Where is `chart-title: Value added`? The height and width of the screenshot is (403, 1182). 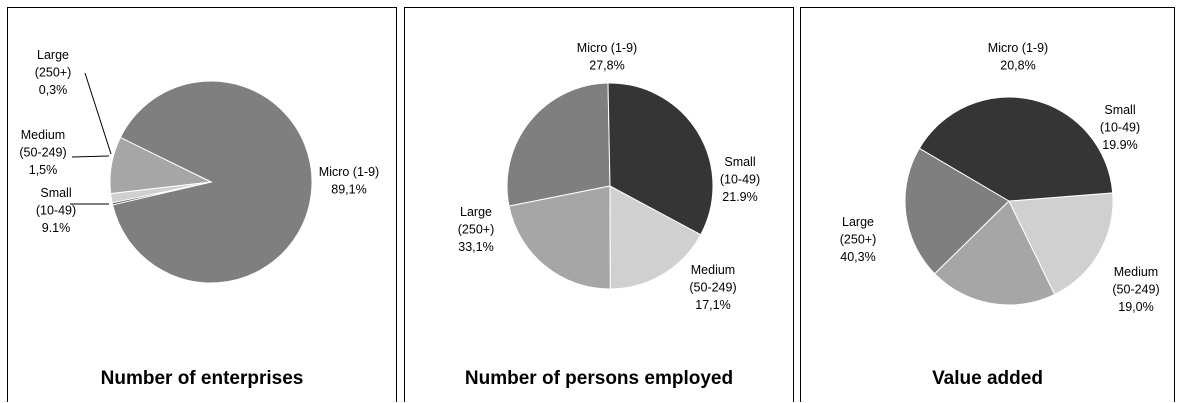
chart-title: Value added is located at coordinates (987, 378).